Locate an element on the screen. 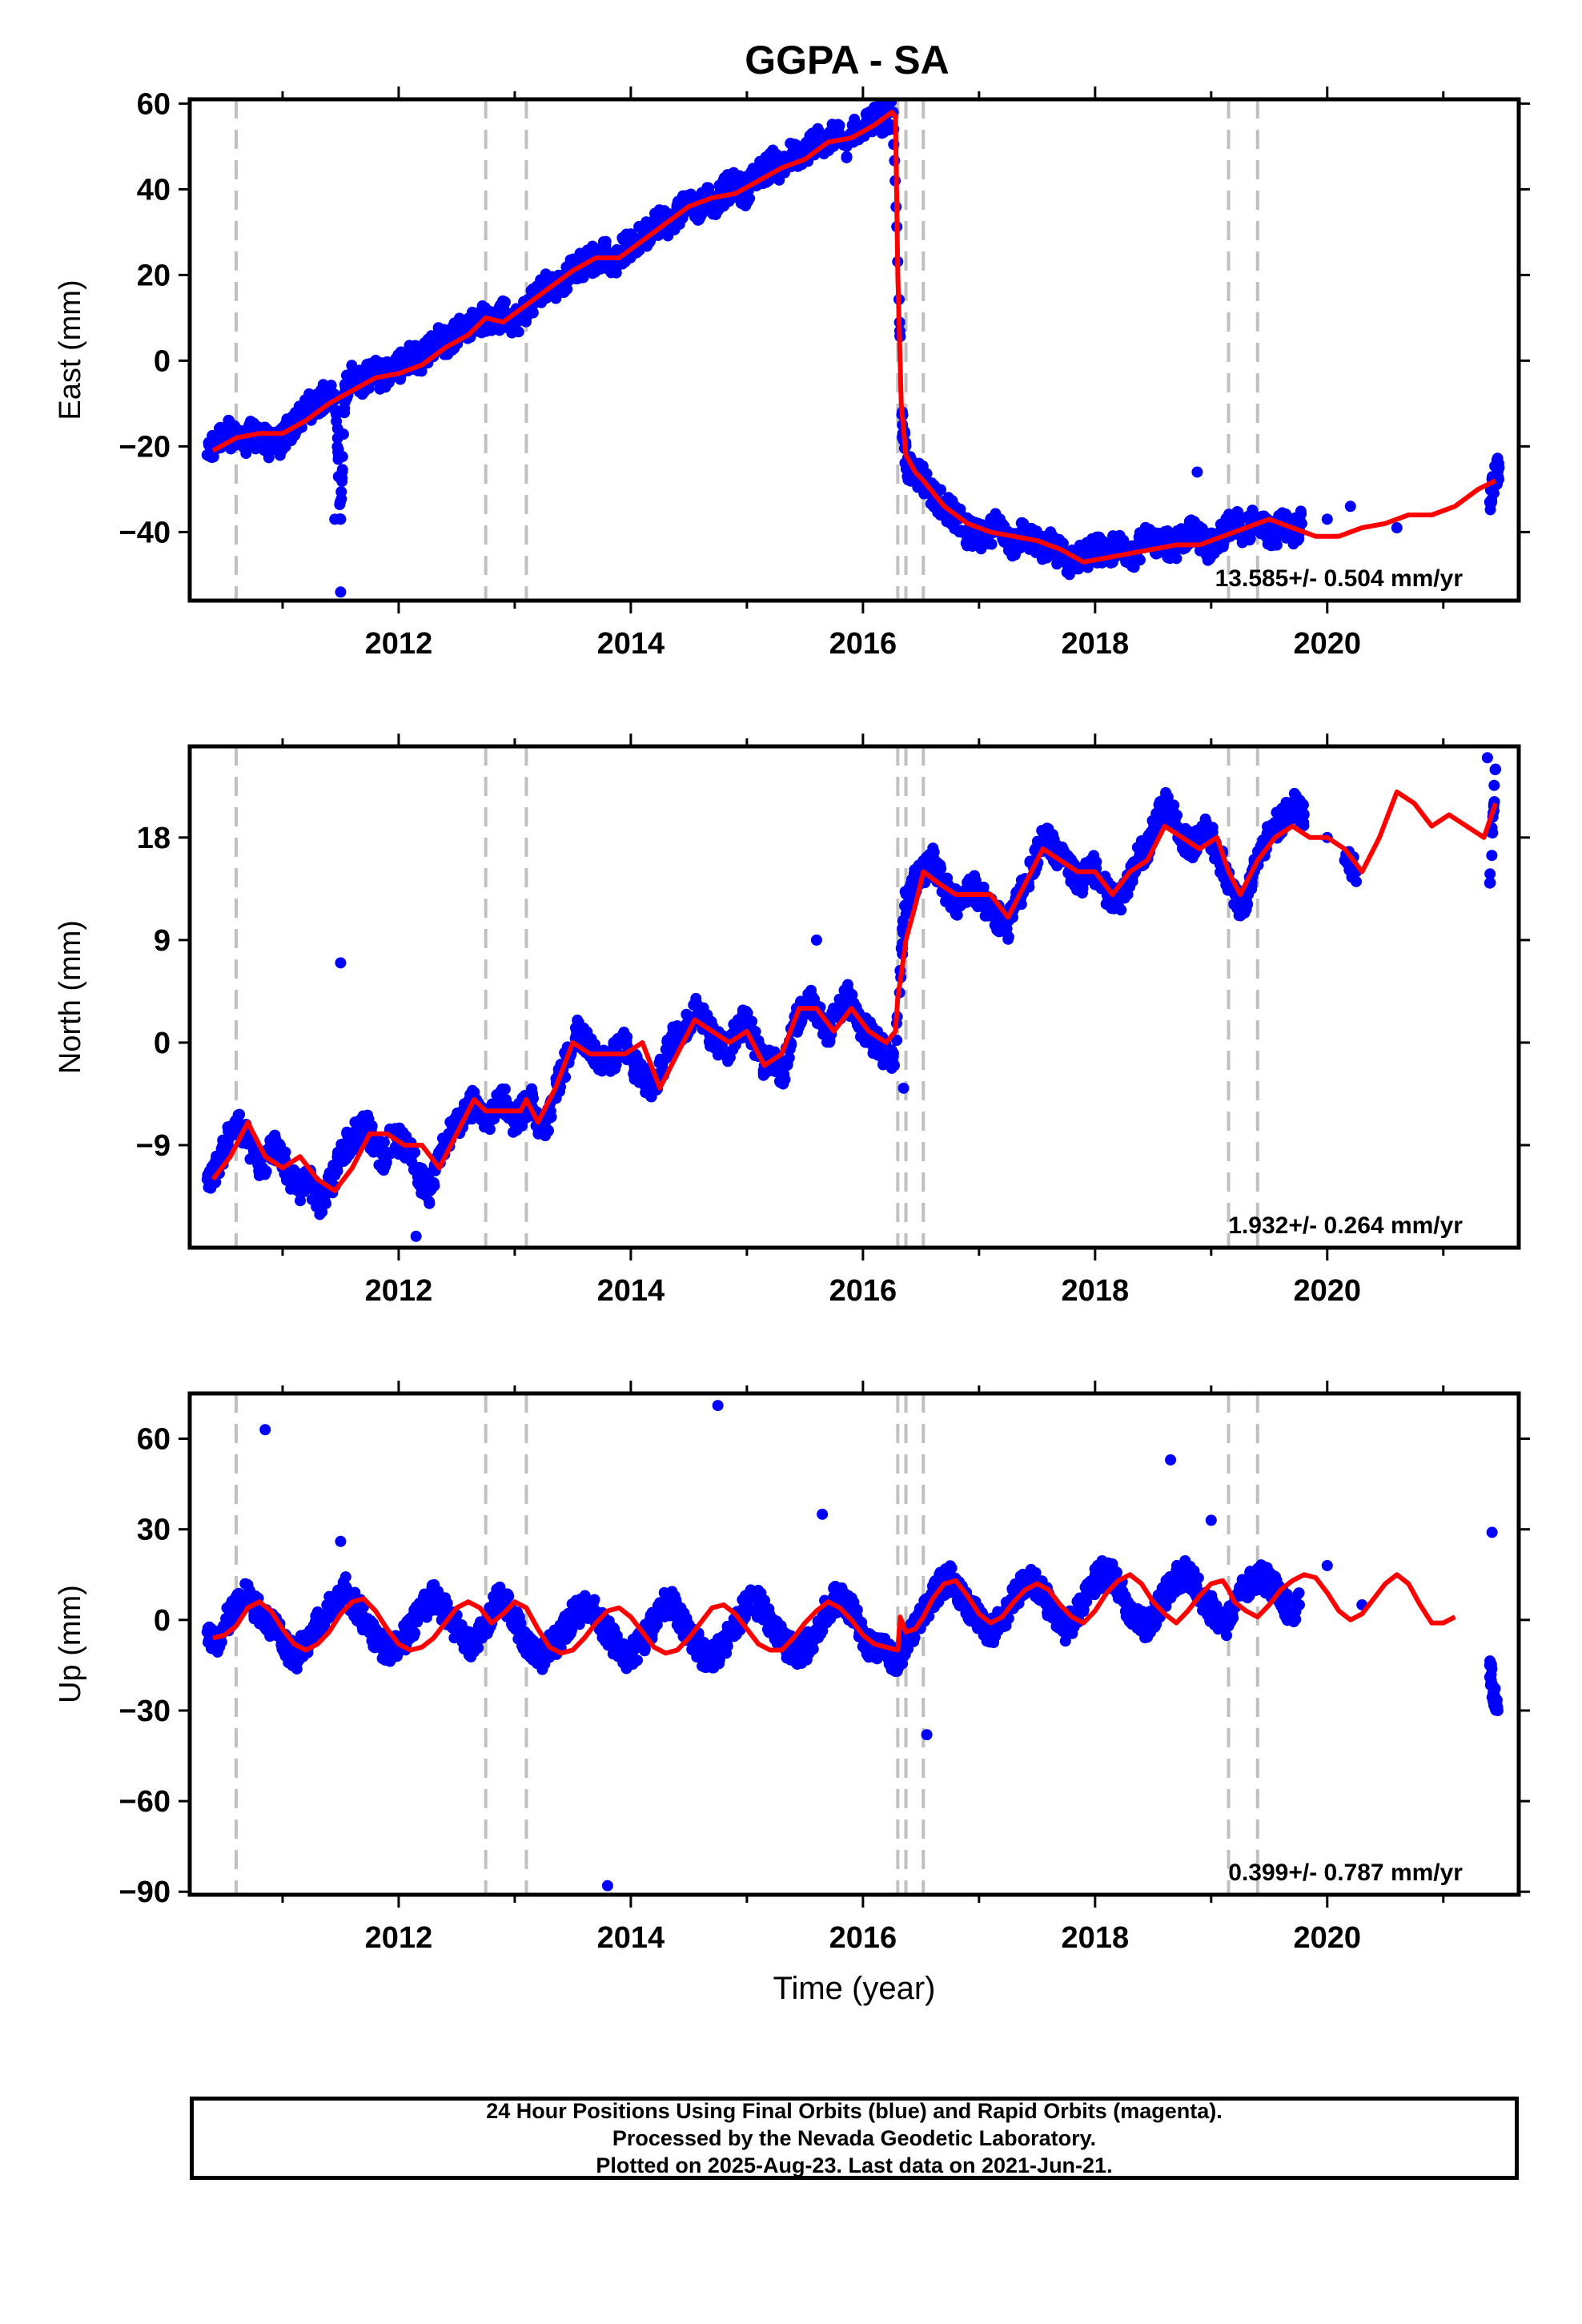 This screenshot has width=1582, height=2324. y-tick-label: 18 is located at coordinates (154, 839).